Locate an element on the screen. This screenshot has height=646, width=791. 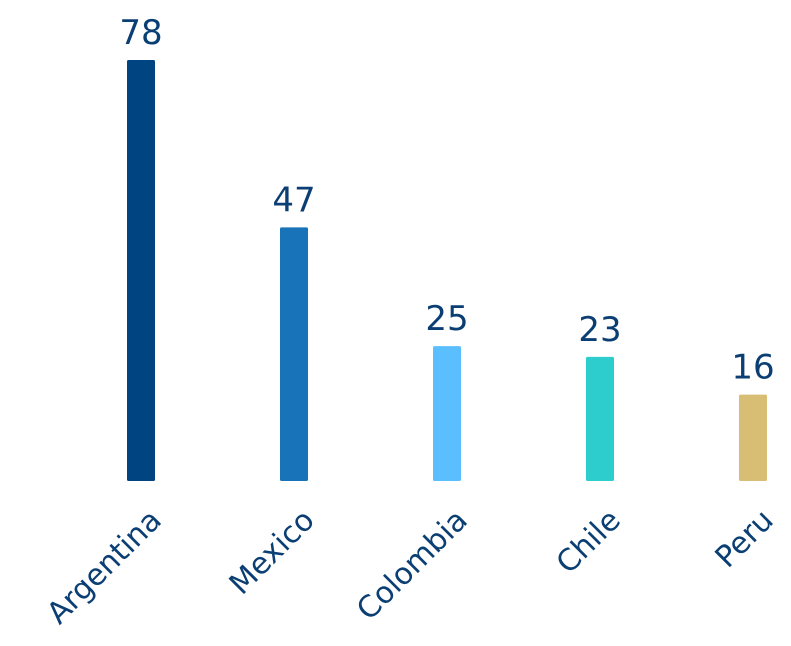
value-label-peru: 16 is located at coordinates (752, 368).